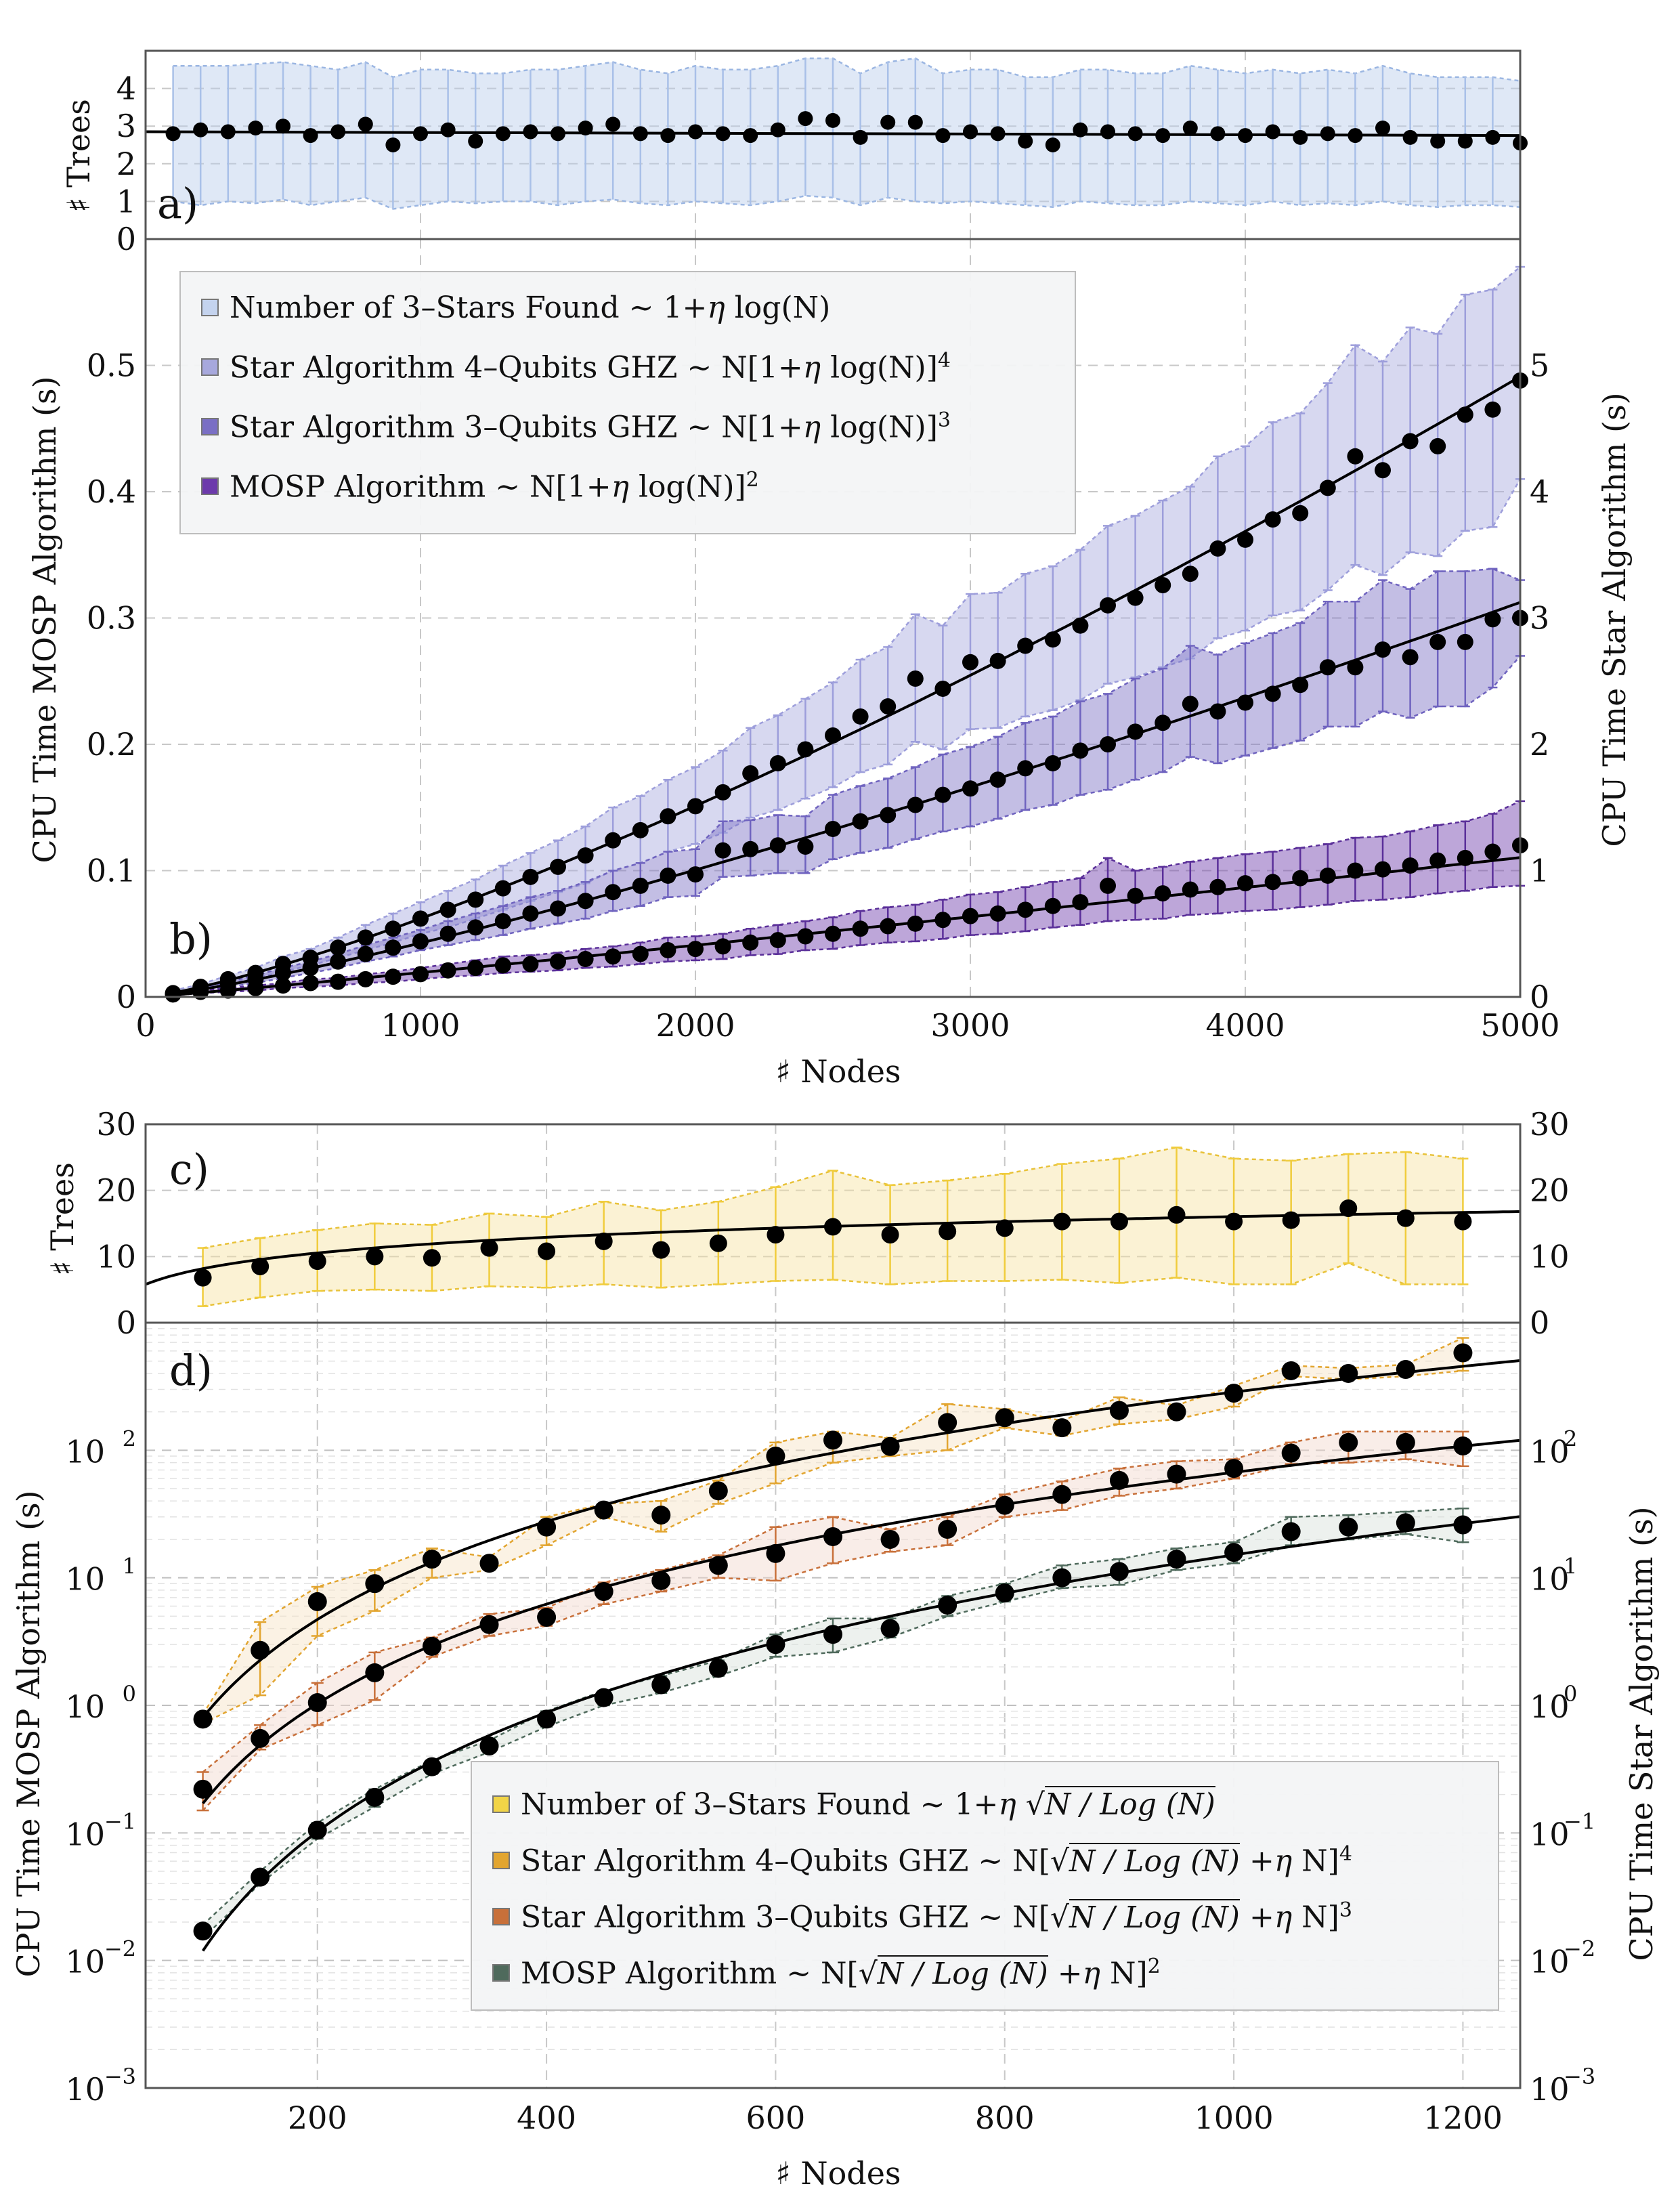 This screenshot has height=2195, width=1680. Describe the element at coordinates (120, 2076) in the screenshot. I see `panel-d-ytick-exponent: −3` at that location.